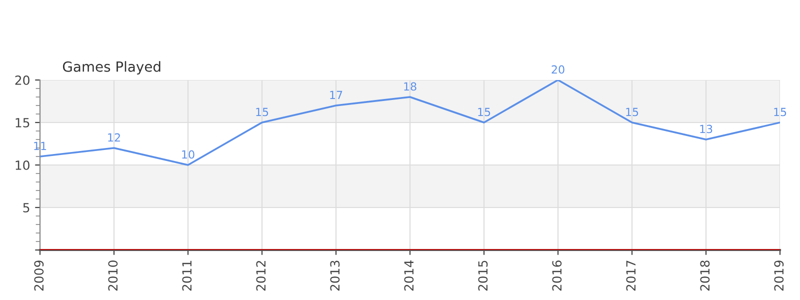 This screenshot has height=300, width=800. What do you see at coordinates (22, 80) in the screenshot?
I see `y-tick-label: 20` at bounding box center [22, 80].